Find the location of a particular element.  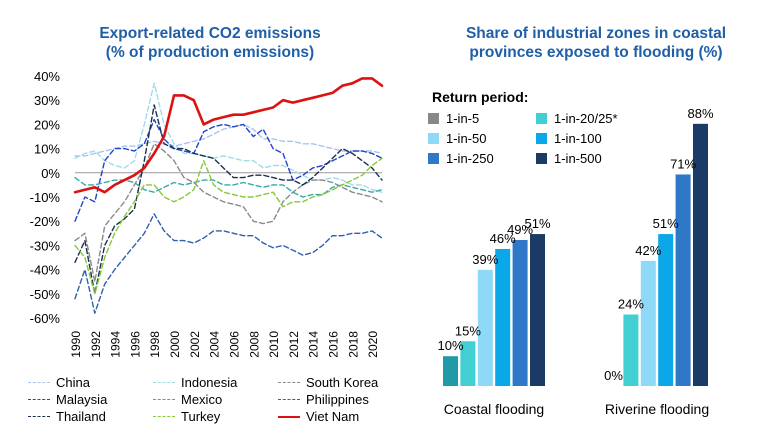

series-line-viet-nam is located at coordinates (228, 135).